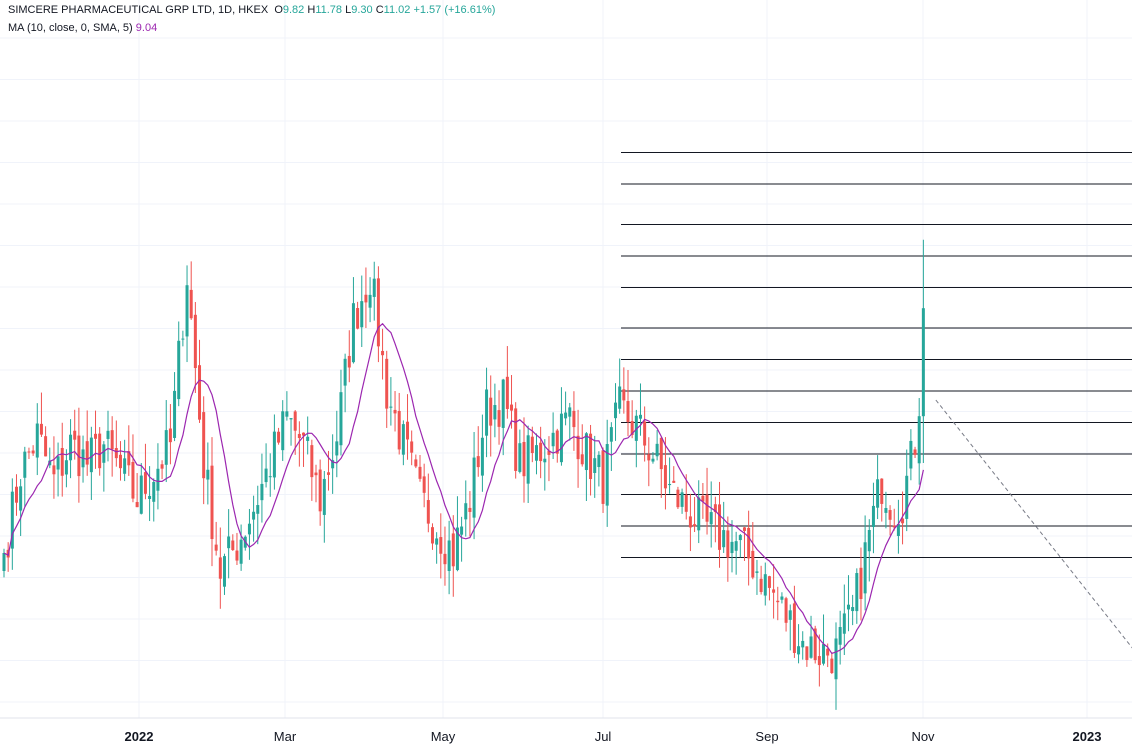  Describe the element at coordinates (613, 736) in the screenshot. I see `time-axis: 2022 Mar May Jul Sep Nov 2023` at that location.